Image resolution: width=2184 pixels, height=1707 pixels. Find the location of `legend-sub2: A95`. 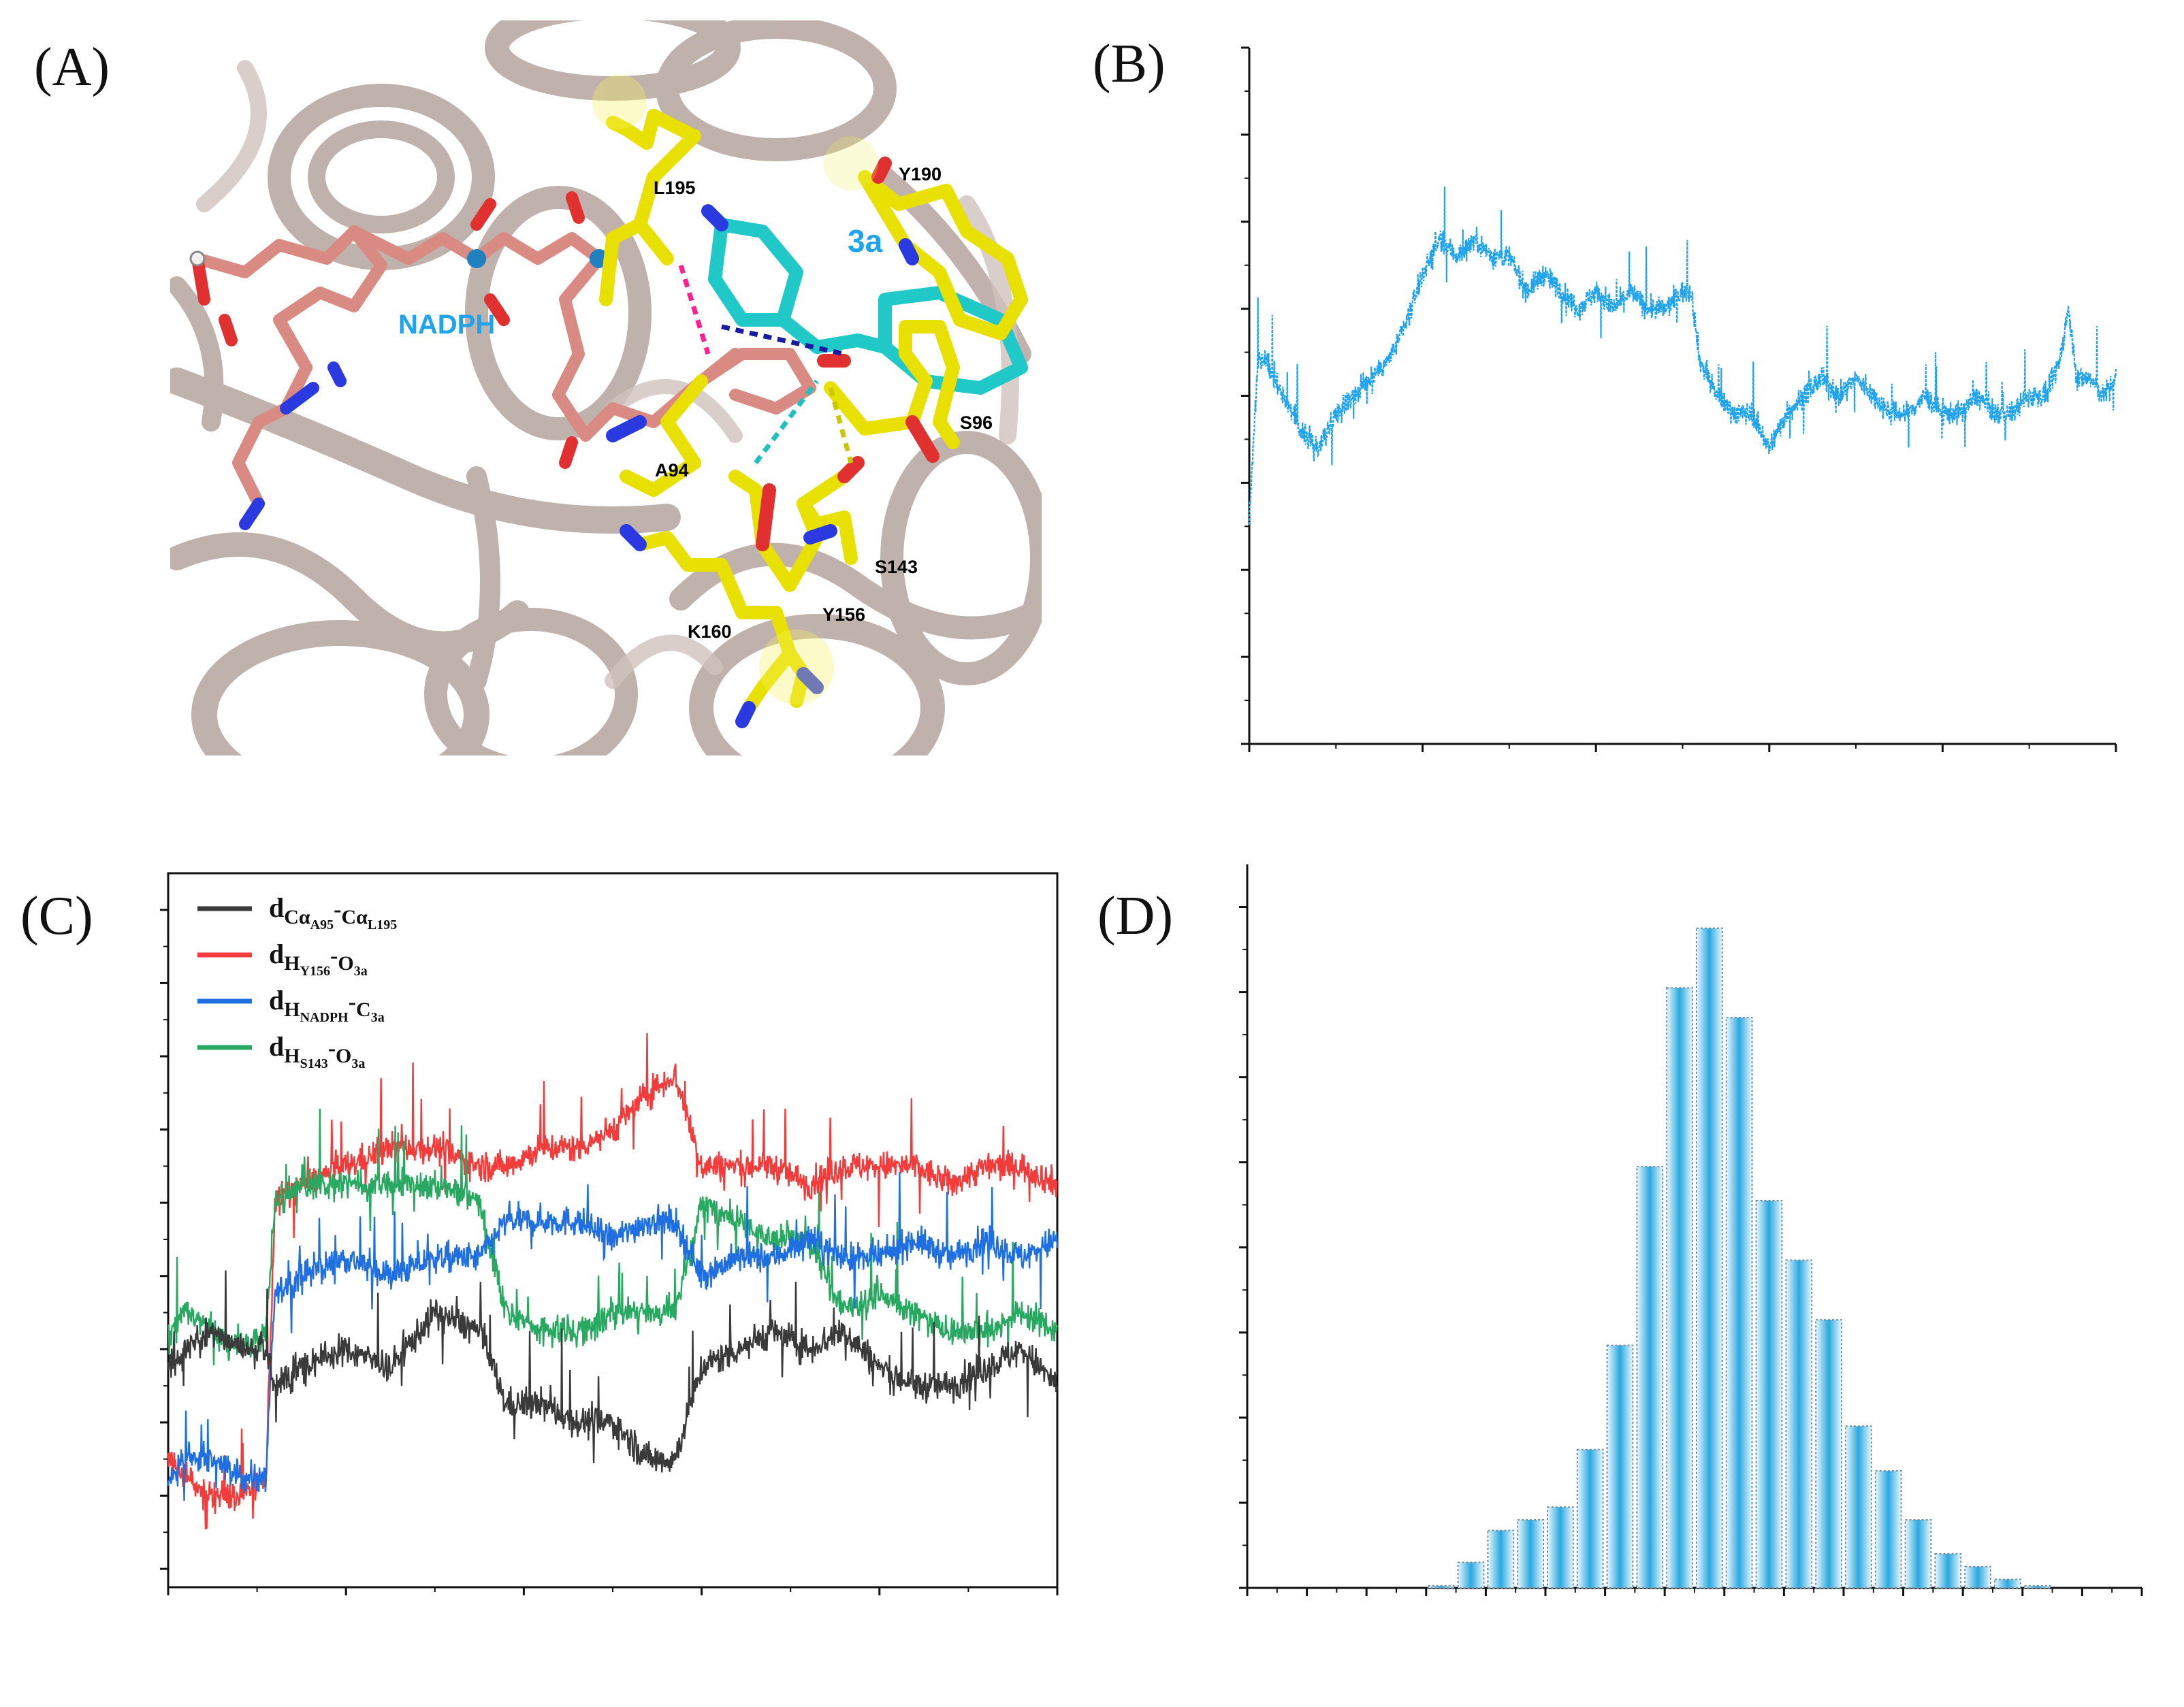

legend-sub2: A95 is located at coordinates (322, 925).